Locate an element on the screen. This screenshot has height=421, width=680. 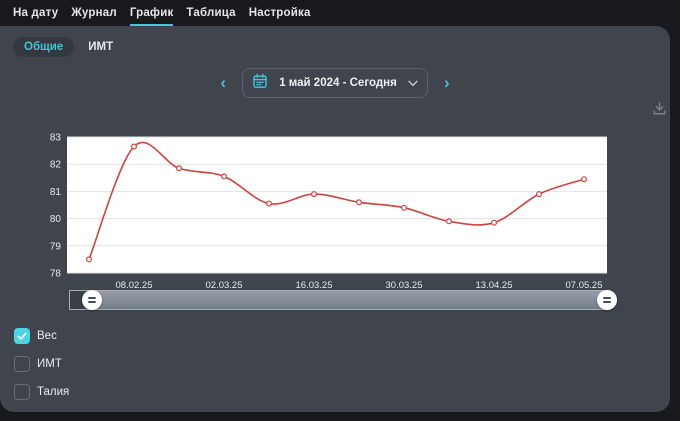
date-range-selector: ‹ 1 май 2024 - Сегодня is located at coordinates (335, 83).